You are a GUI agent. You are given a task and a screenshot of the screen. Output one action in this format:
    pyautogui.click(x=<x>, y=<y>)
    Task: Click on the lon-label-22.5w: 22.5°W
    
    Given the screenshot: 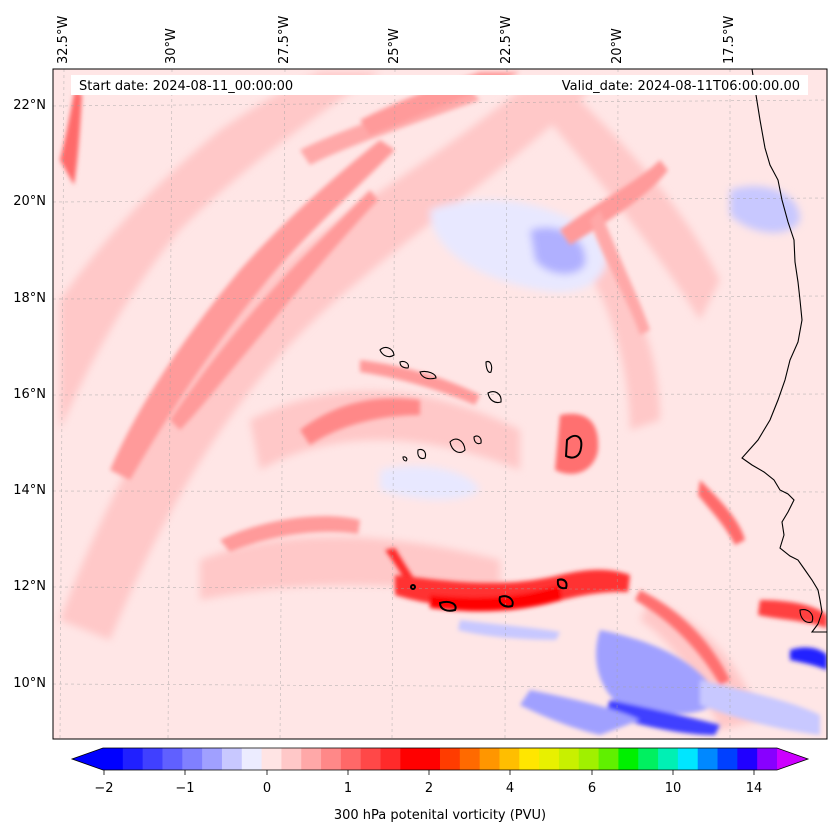 What is the action you would take?
    pyautogui.click(x=506, y=39)
    